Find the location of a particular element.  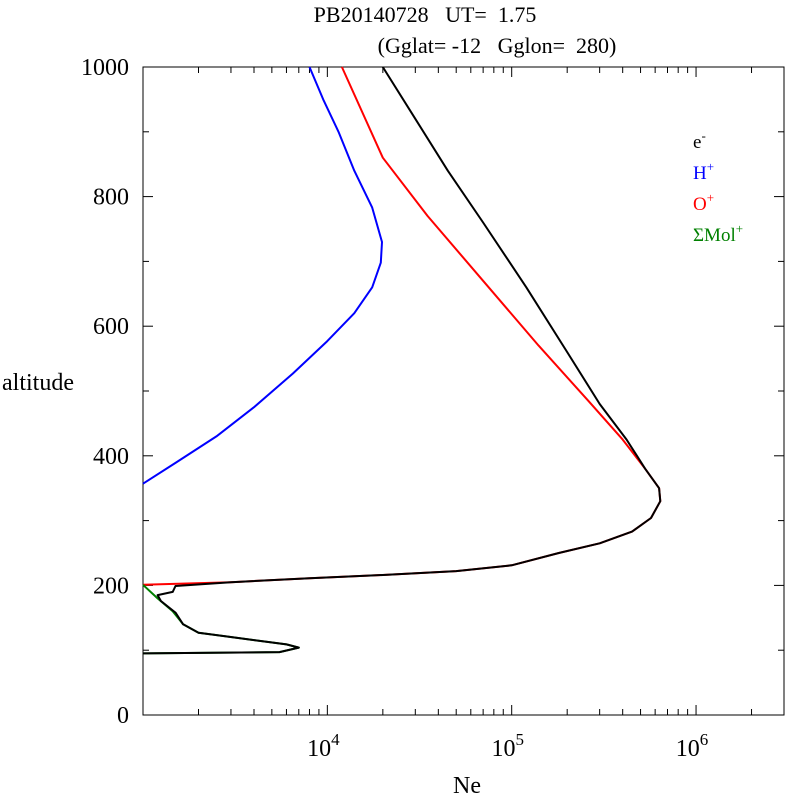

x-axis-label: Ne is located at coordinates (467, 784).